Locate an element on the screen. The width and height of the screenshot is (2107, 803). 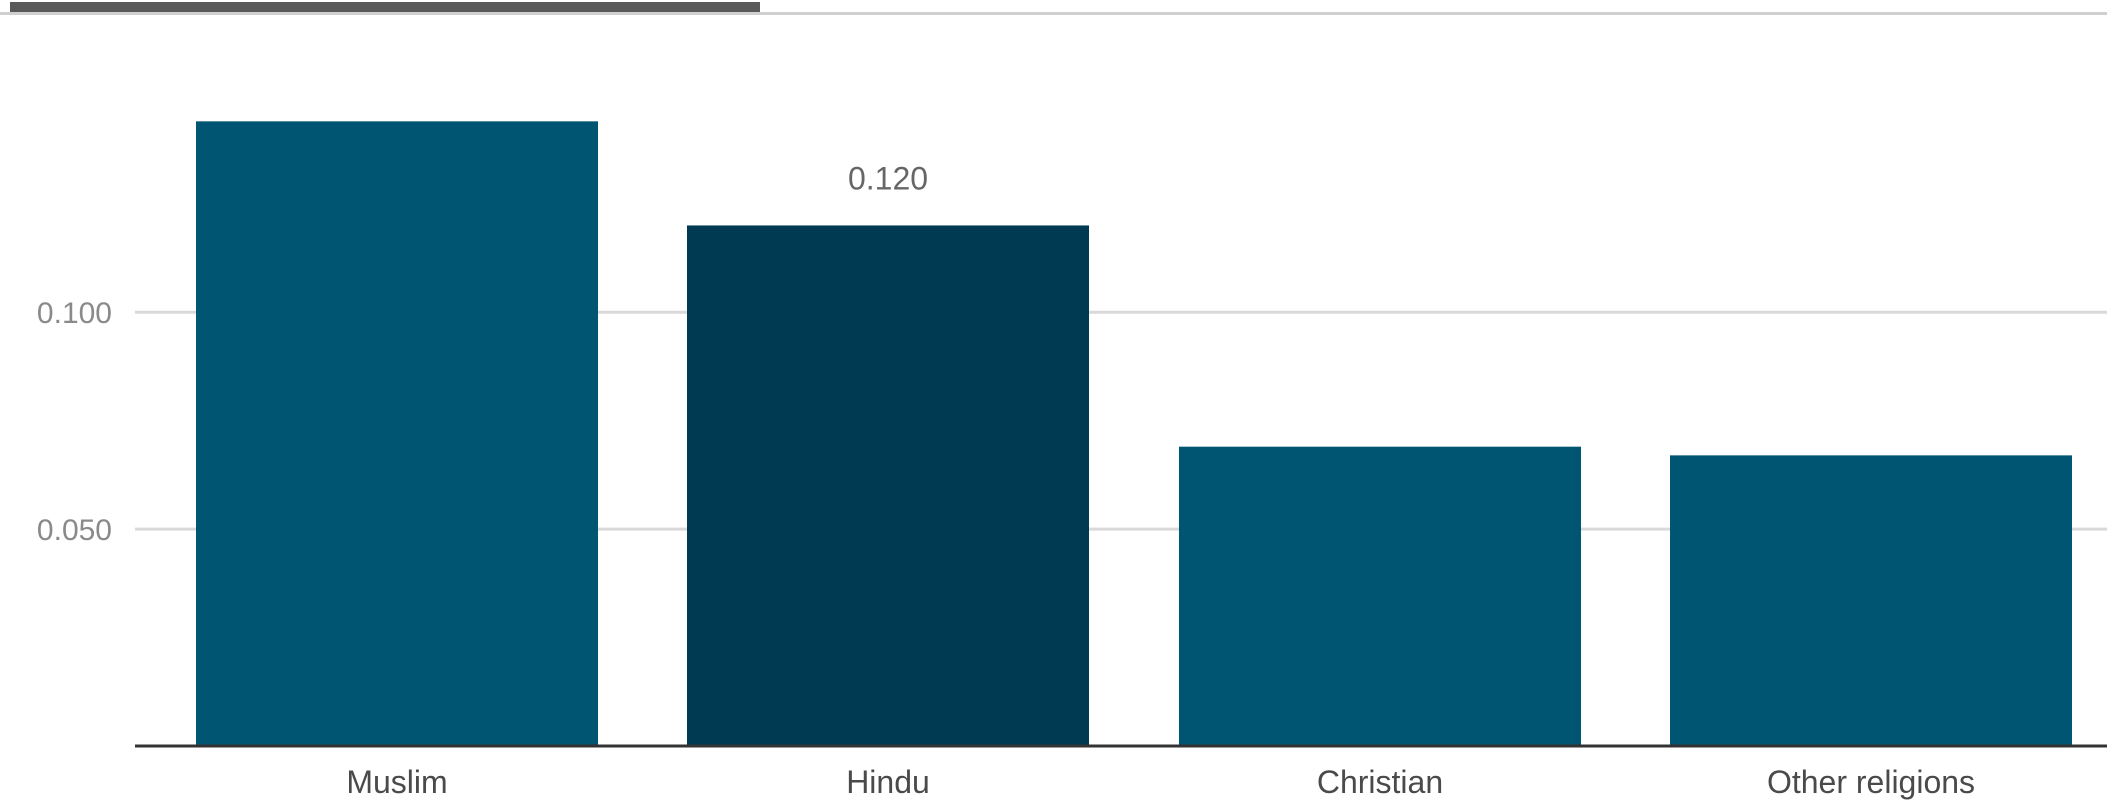
bar-hindu is located at coordinates (888, 486).